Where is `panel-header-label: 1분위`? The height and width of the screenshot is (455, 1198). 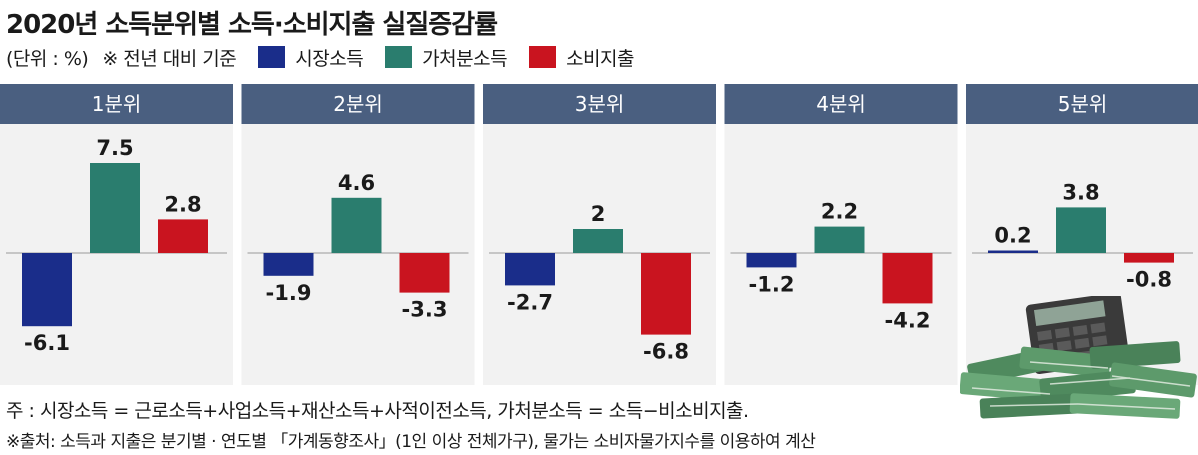 panel-header-label: 1분위 is located at coordinates (117, 104).